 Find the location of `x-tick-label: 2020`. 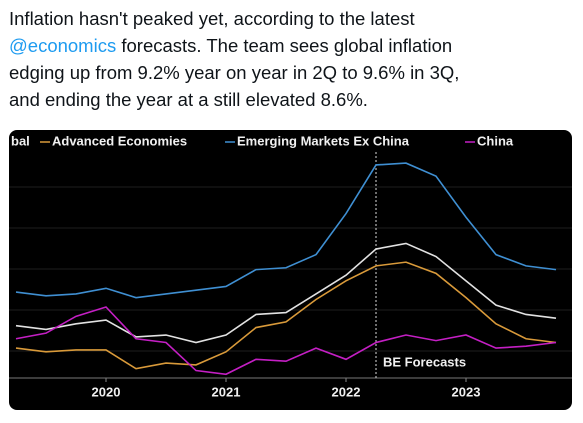

x-tick-label: 2020 is located at coordinates (106, 391).